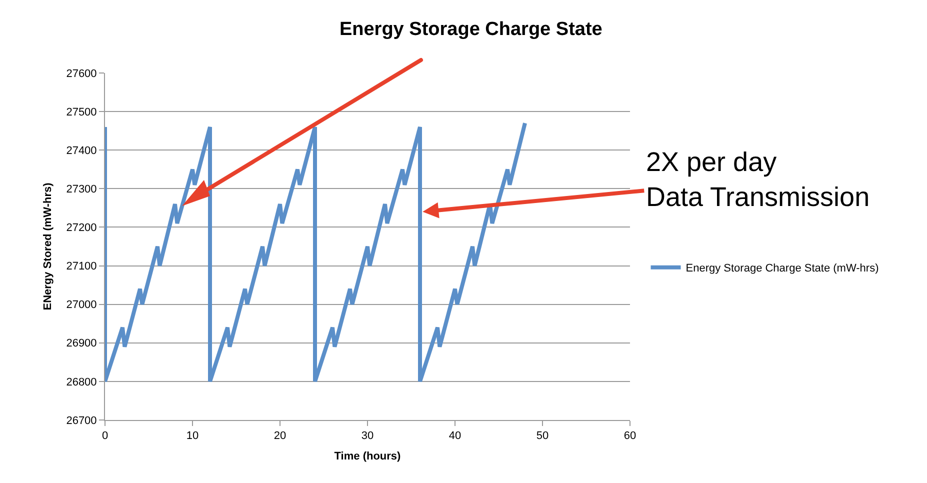 The height and width of the screenshot is (483, 927). Describe the element at coordinates (81, 420) in the screenshot. I see `y-tick-label: 26700` at that location.